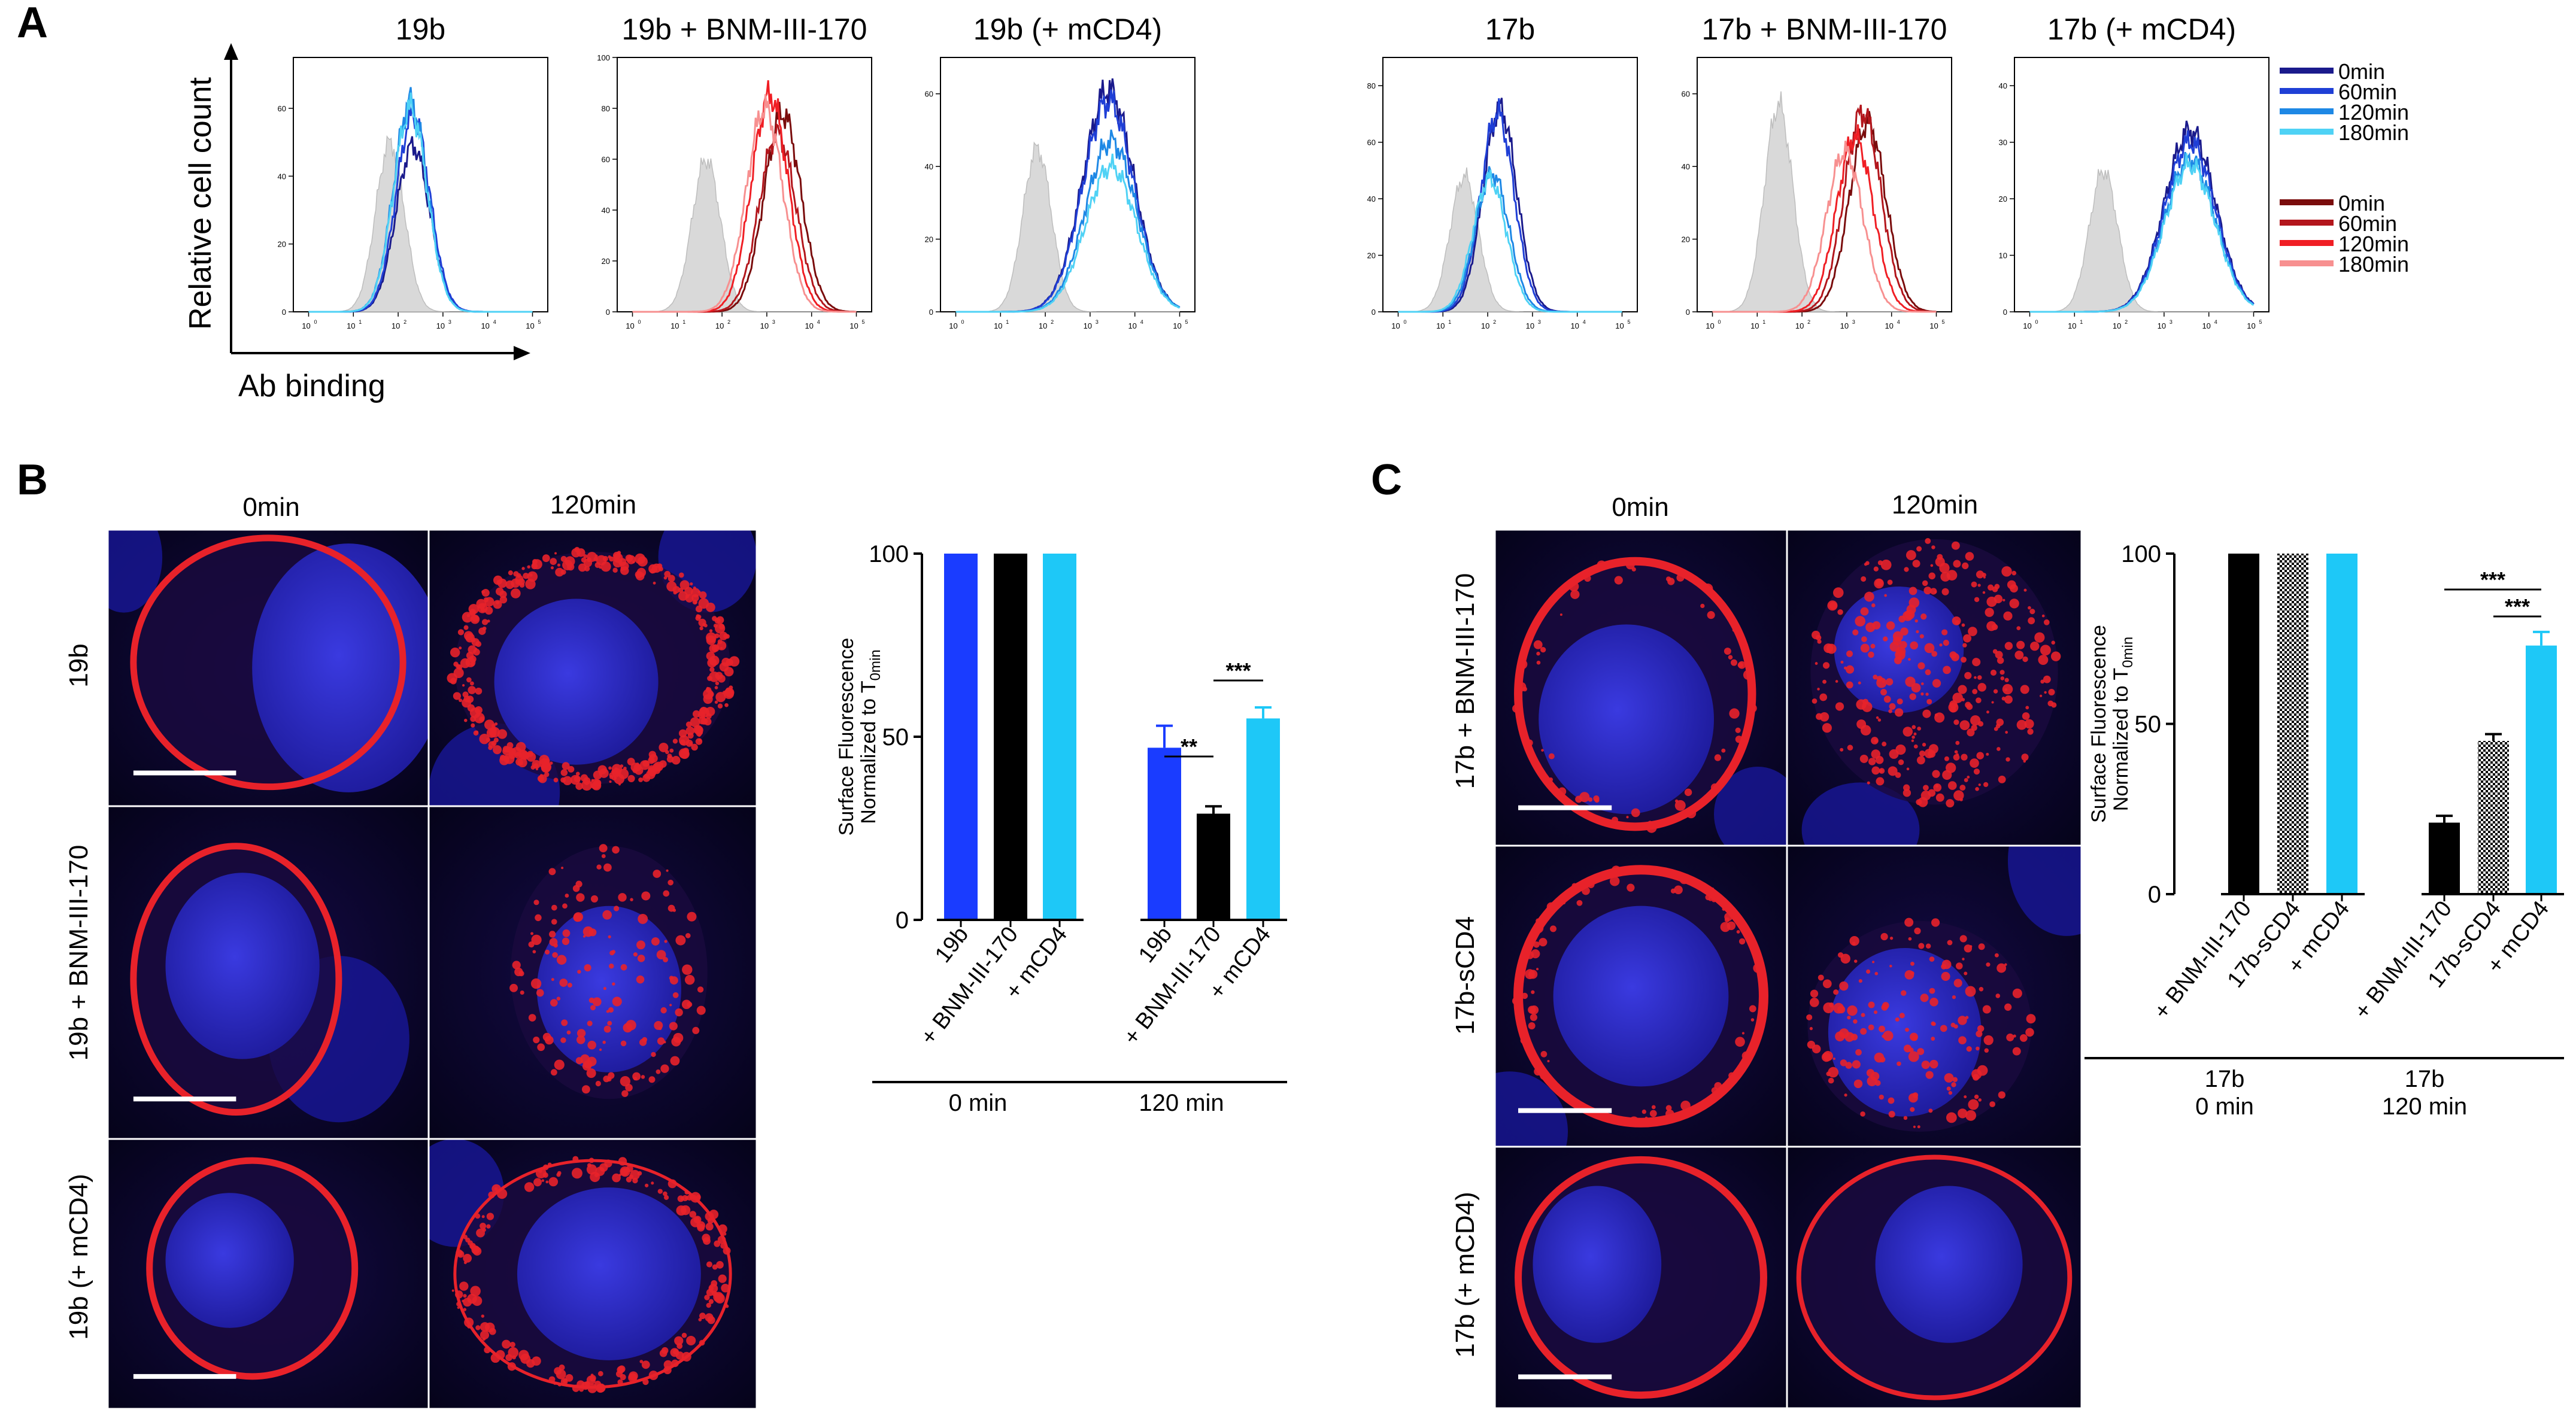  What do you see at coordinates (377, 202) in the screenshot?
I see `panel-a-axis-arrows` at bounding box center [377, 202].